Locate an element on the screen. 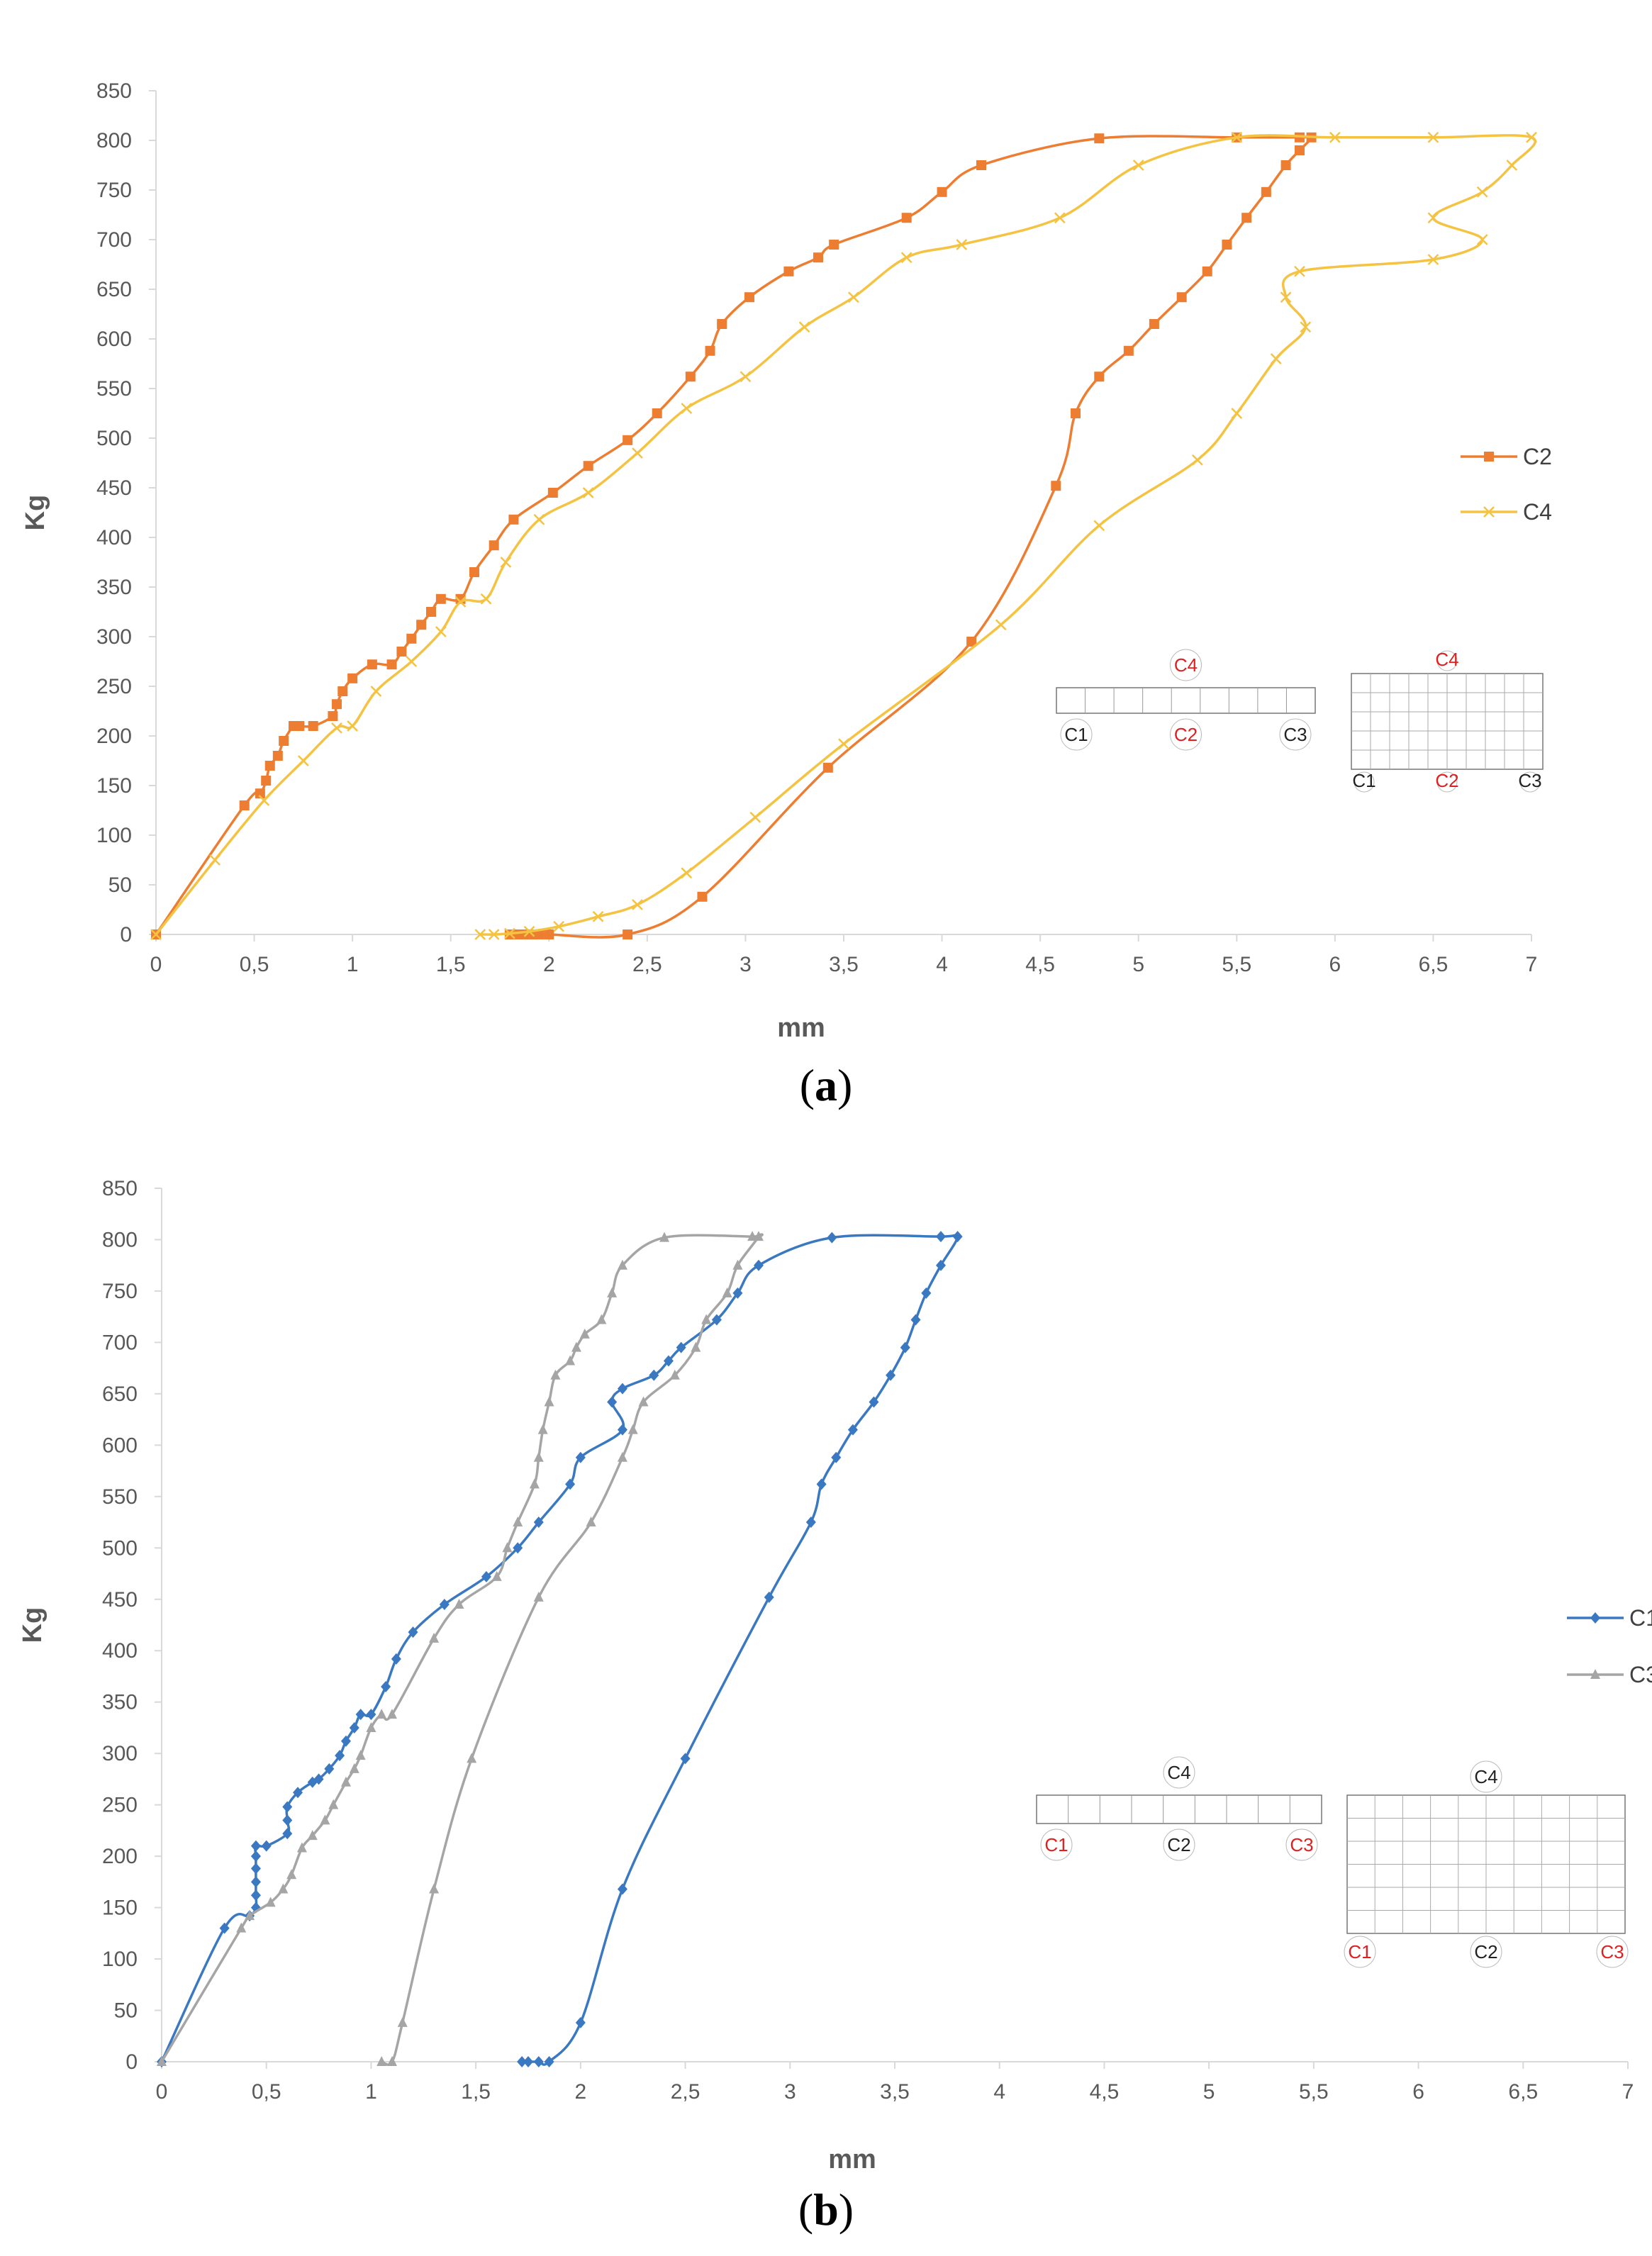 This screenshot has width=1652, height=2256. y-tick-label: 350 is located at coordinates (120, 1702).